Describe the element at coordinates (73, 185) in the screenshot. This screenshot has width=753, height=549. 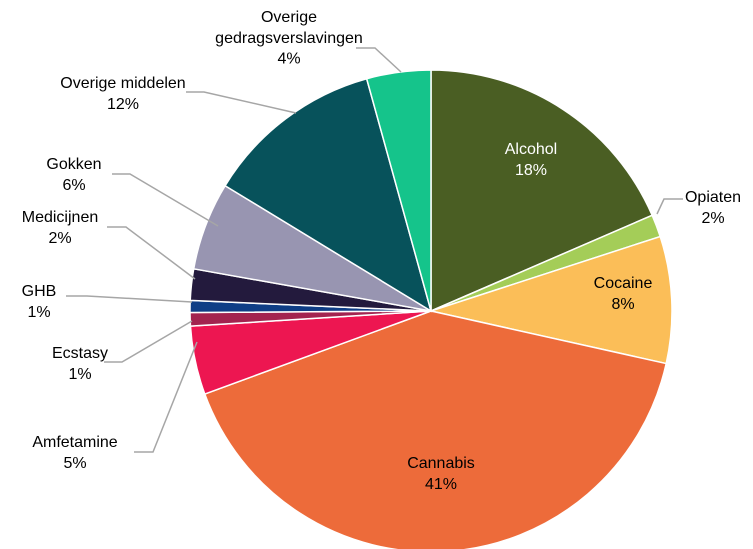
I see `slice-value-label: 6%` at that location.